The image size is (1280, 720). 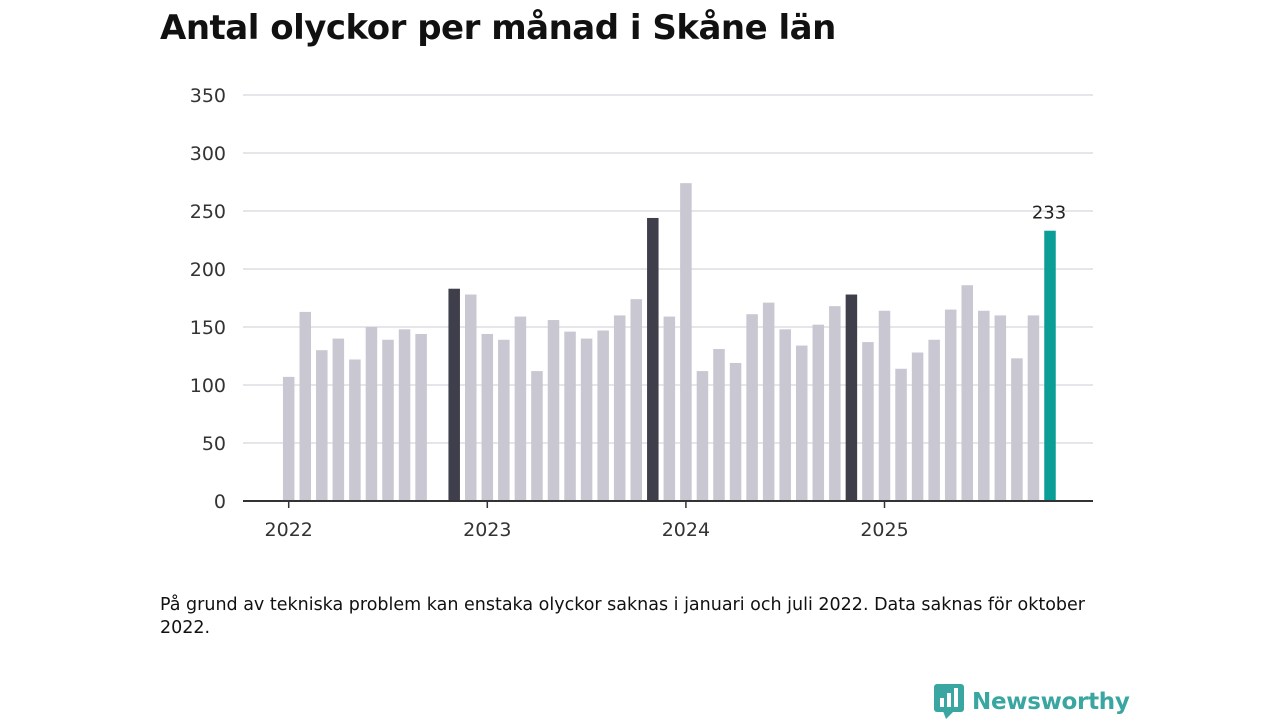 What do you see at coordinates (289, 530) in the screenshot?
I see `x-tick-label: 2022` at bounding box center [289, 530].